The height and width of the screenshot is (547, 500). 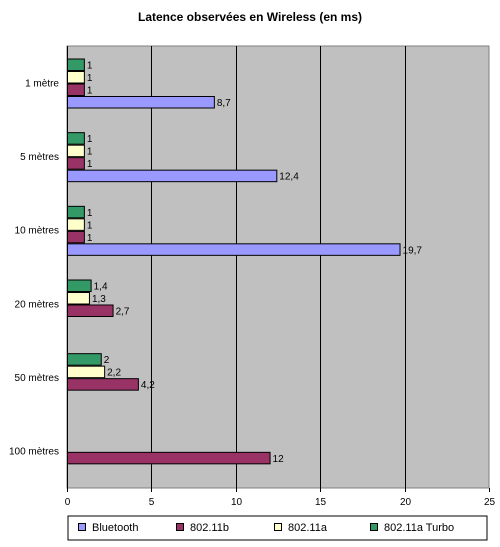 What do you see at coordinates (39, 157) in the screenshot?
I see `category-label: 5 mètres` at bounding box center [39, 157].